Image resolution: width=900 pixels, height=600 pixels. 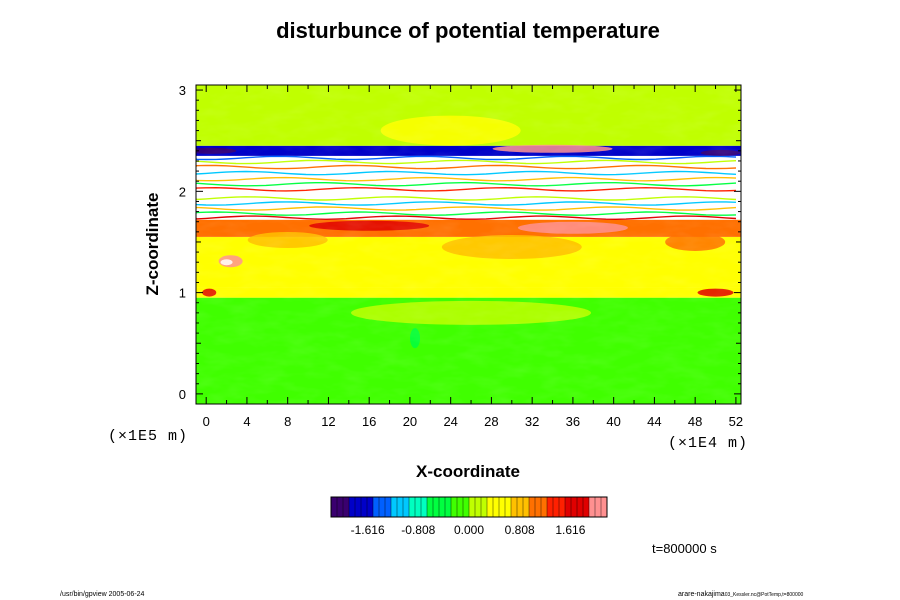 I want to click on x-tick-label-52: 52, so click(x=736, y=421).